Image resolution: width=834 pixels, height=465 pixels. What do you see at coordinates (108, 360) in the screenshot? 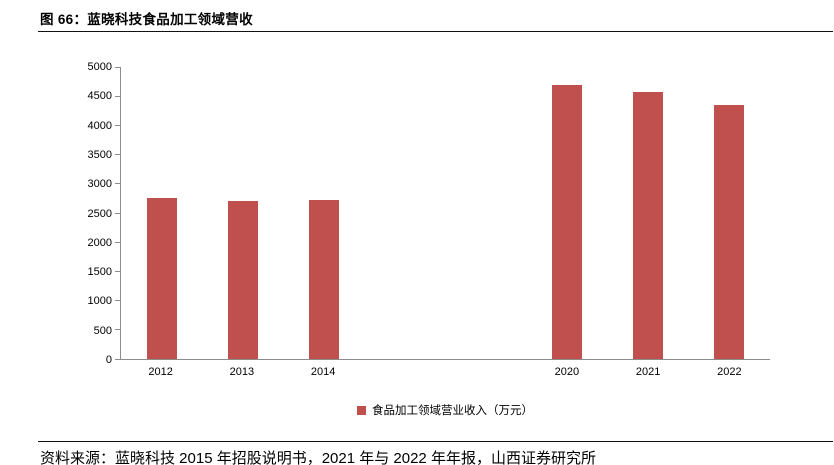
I see `y-tick-label: 0` at bounding box center [108, 360].